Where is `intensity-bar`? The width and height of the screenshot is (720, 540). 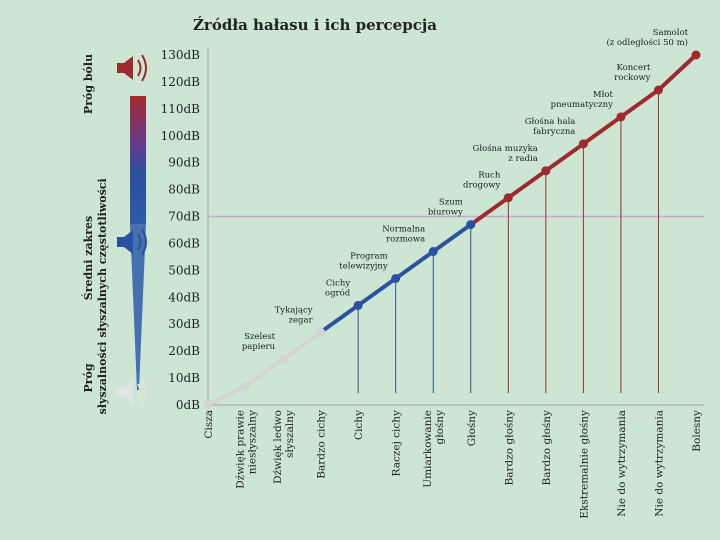 intensity-bar is located at coordinates (138, 160).